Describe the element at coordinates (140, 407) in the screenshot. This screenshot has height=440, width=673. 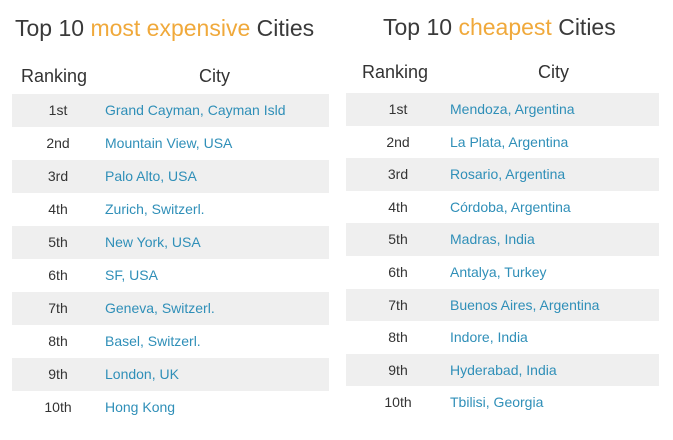
I see `city-link: Hong Kong` at that location.